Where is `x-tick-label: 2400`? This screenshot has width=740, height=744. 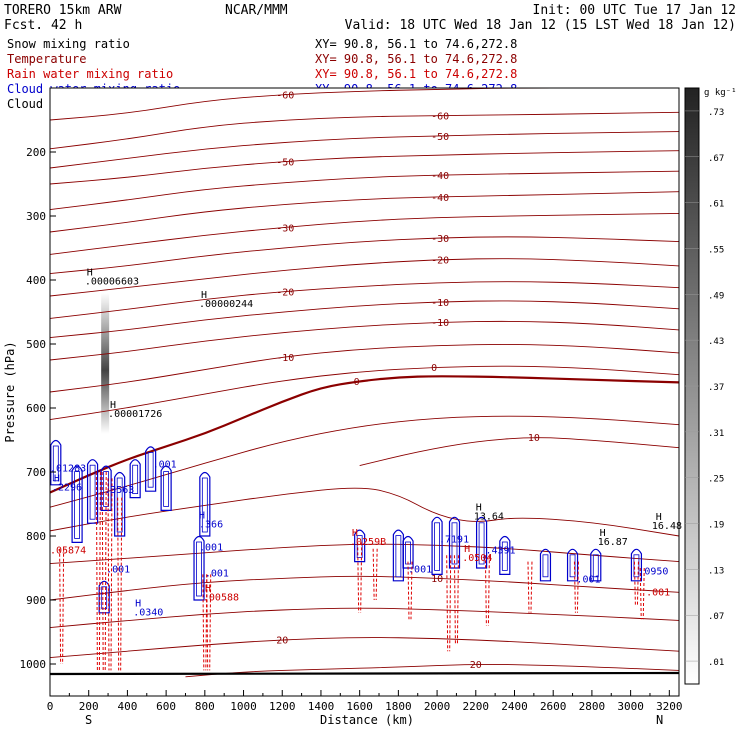 x-tick-label: 2400 is located at coordinates (514, 706).